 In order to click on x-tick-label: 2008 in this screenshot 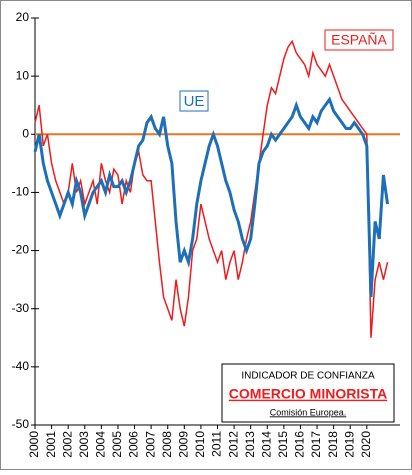, I will do `click(167, 444)`.